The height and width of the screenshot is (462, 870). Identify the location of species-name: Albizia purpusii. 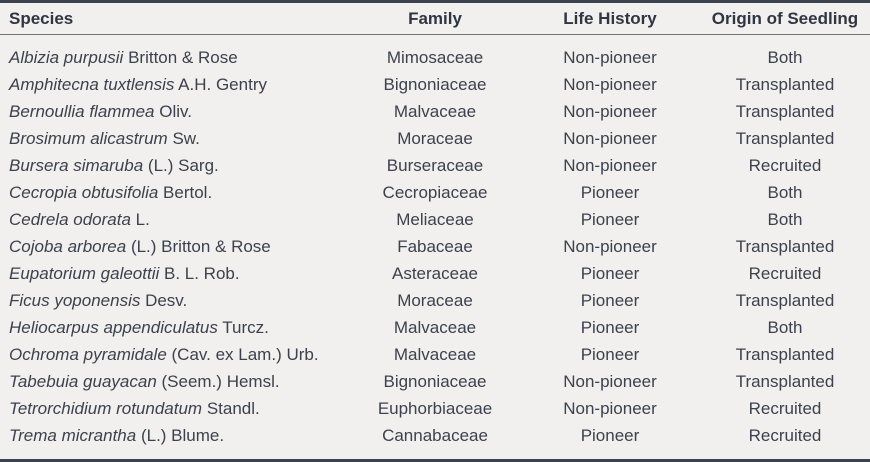
(66, 57).